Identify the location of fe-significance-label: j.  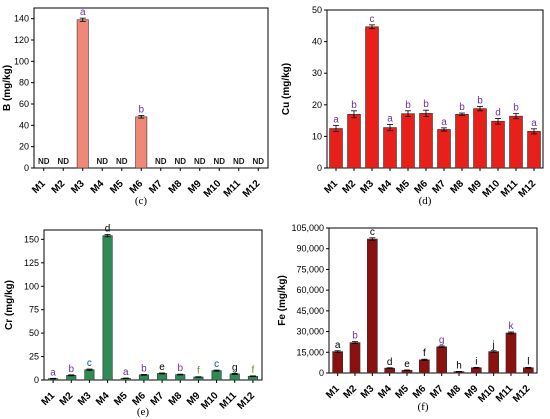
(493, 345).